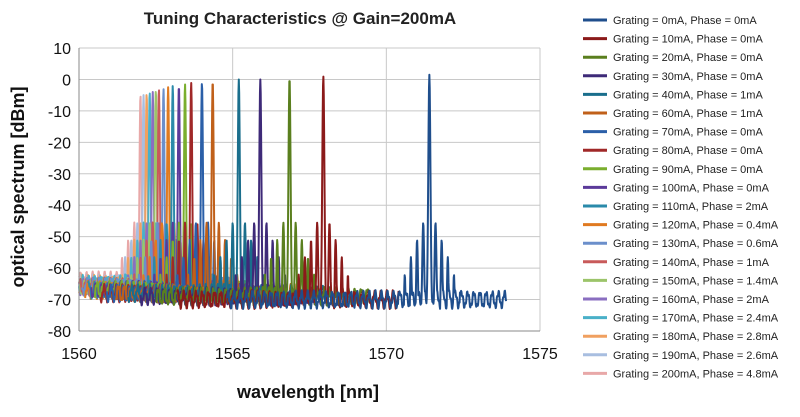  Describe the element at coordinates (59, 332) in the screenshot. I see `y-tick-label: -80` at that location.